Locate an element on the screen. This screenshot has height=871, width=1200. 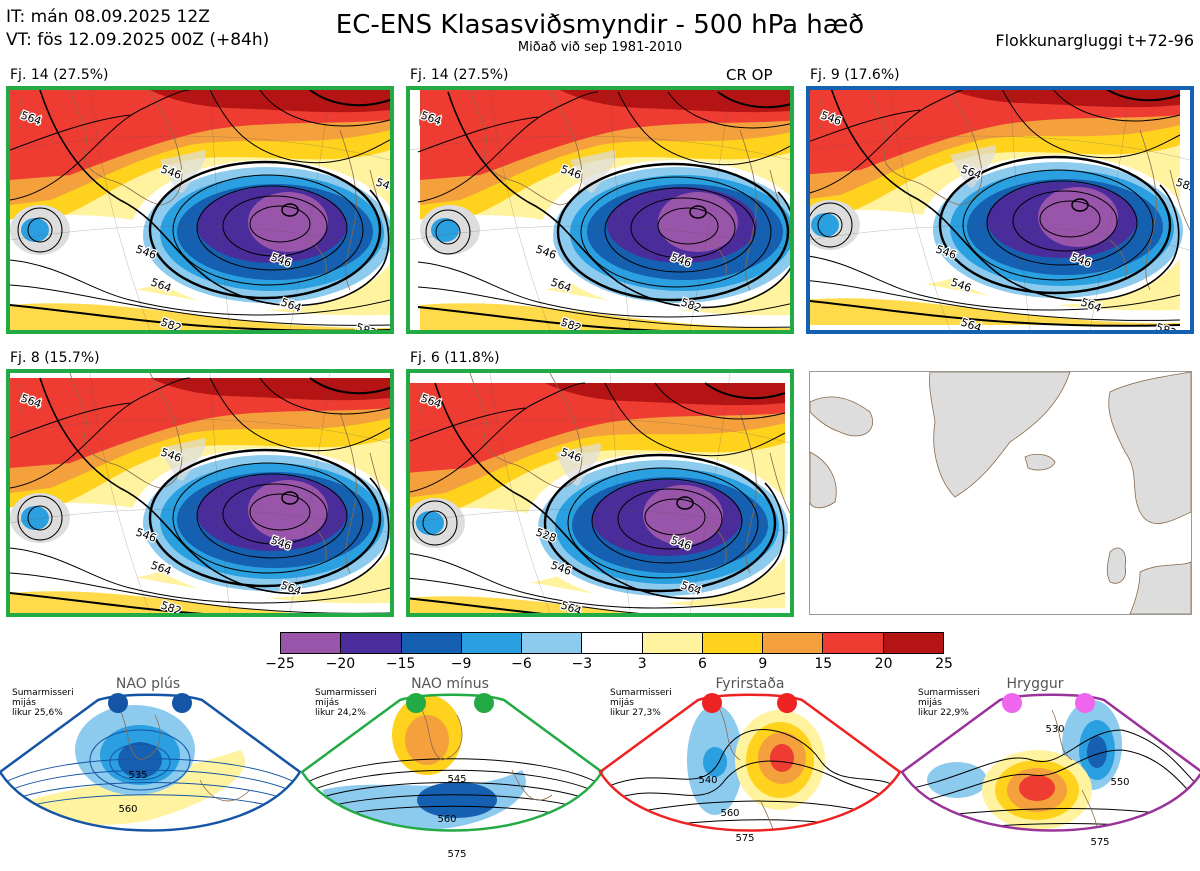
valid-time: VT: fös 12.09.2025 00Z (+84h) is located at coordinates (138, 40).